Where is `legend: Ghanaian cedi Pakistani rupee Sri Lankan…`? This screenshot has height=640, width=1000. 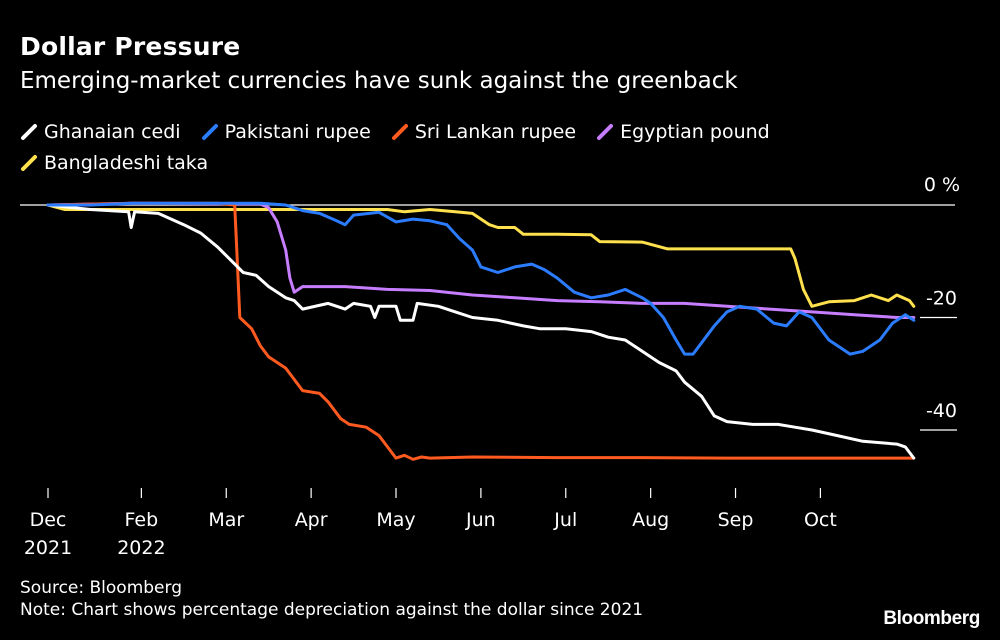
legend: Ghanaian cedi Pakistani rupee Sri Lankan… is located at coordinates (470, 149).